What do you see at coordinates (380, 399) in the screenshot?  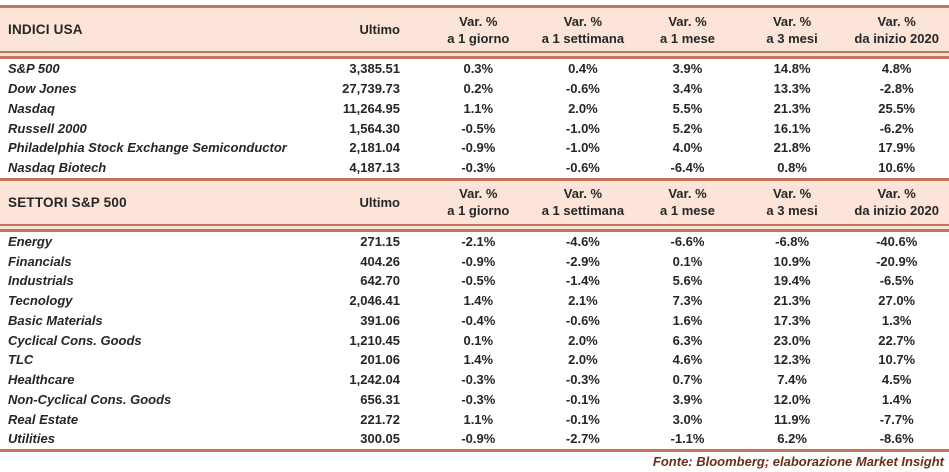 I see `ultimo-value: 656.31` at bounding box center [380, 399].